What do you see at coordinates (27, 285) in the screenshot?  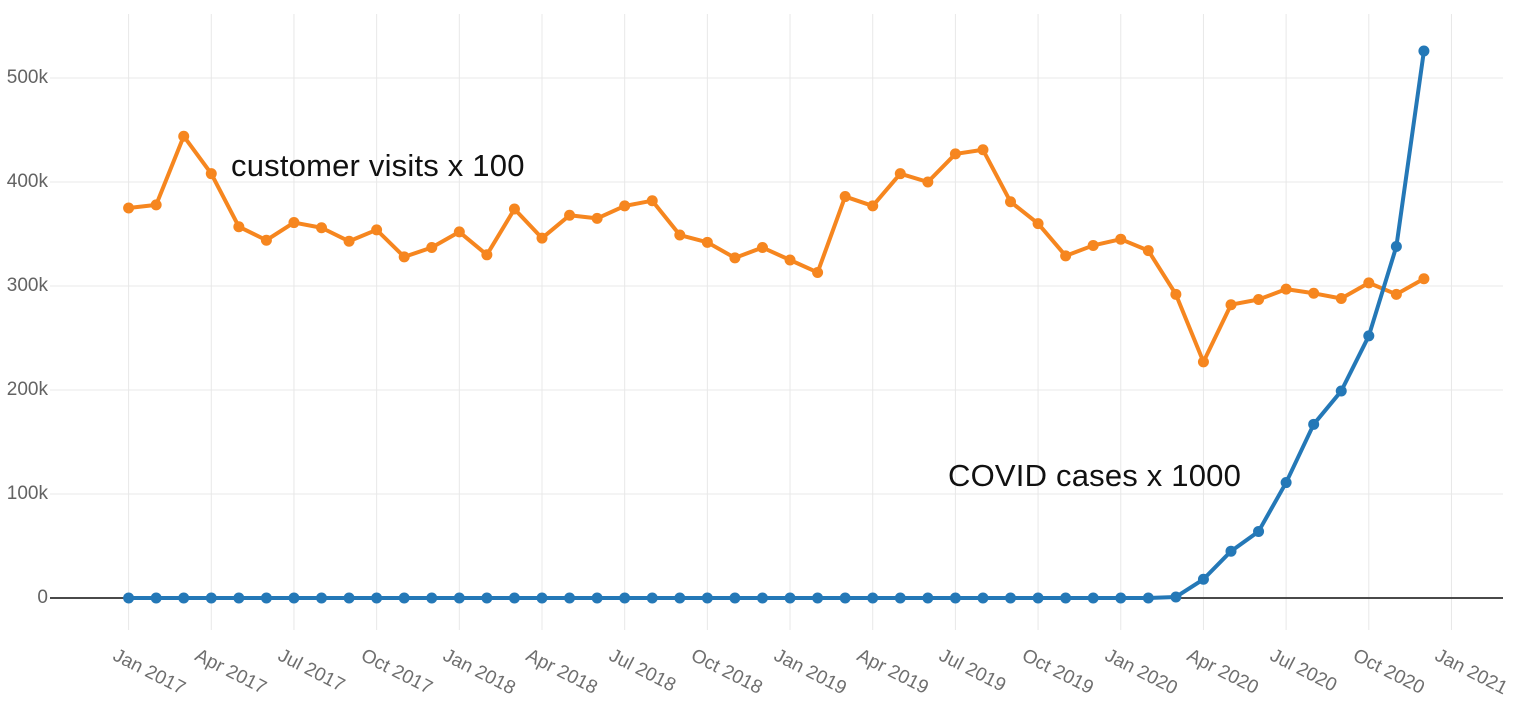 I see `y-axis-tick-label: 300k` at bounding box center [27, 285].